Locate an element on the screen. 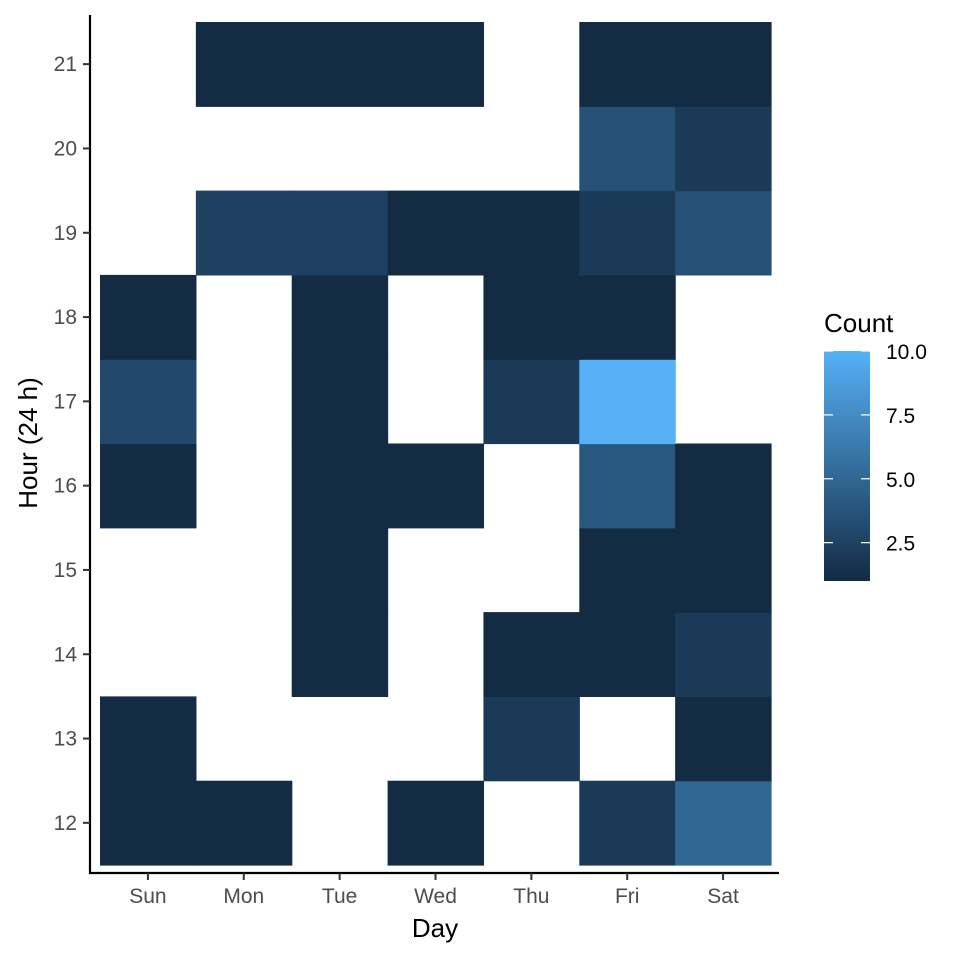 The height and width of the screenshot is (960, 960). x-tick-label: Sat is located at coordinates (723, 896).